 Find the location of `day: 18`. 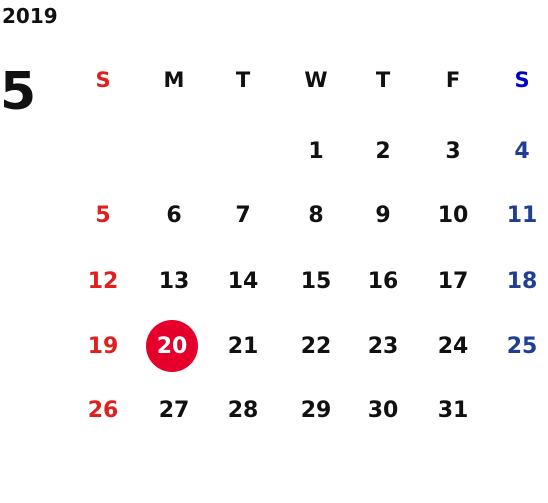

day: 18 is located at coordinates (522, 281).